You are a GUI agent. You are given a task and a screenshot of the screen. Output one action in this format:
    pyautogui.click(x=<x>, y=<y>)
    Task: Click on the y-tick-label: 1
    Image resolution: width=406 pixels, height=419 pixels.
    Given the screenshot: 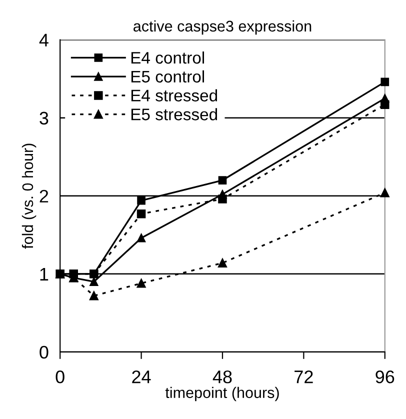 What is the action you would take?
    pyautogui.click(x=44, y=274)
    